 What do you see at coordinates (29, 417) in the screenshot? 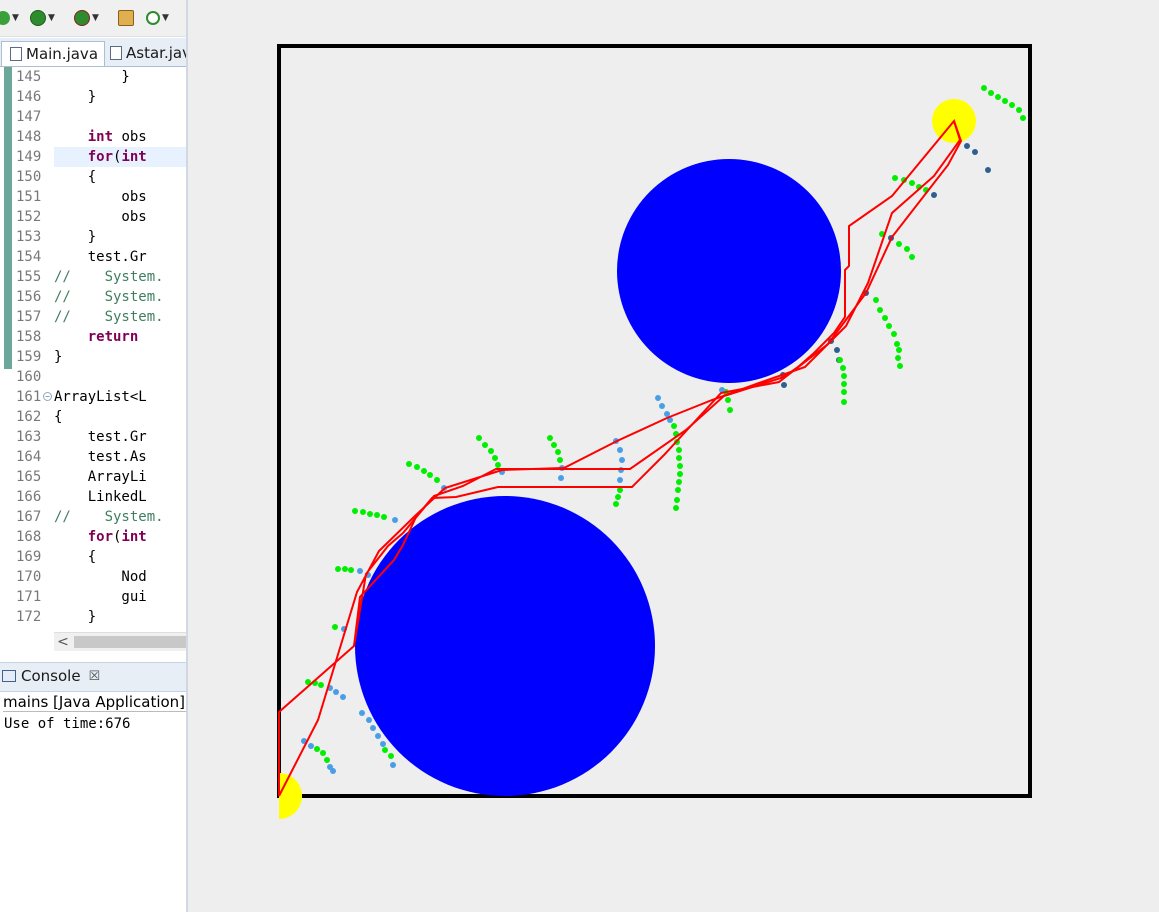
I see `line-number: 162` at bounding box center [29, 417].